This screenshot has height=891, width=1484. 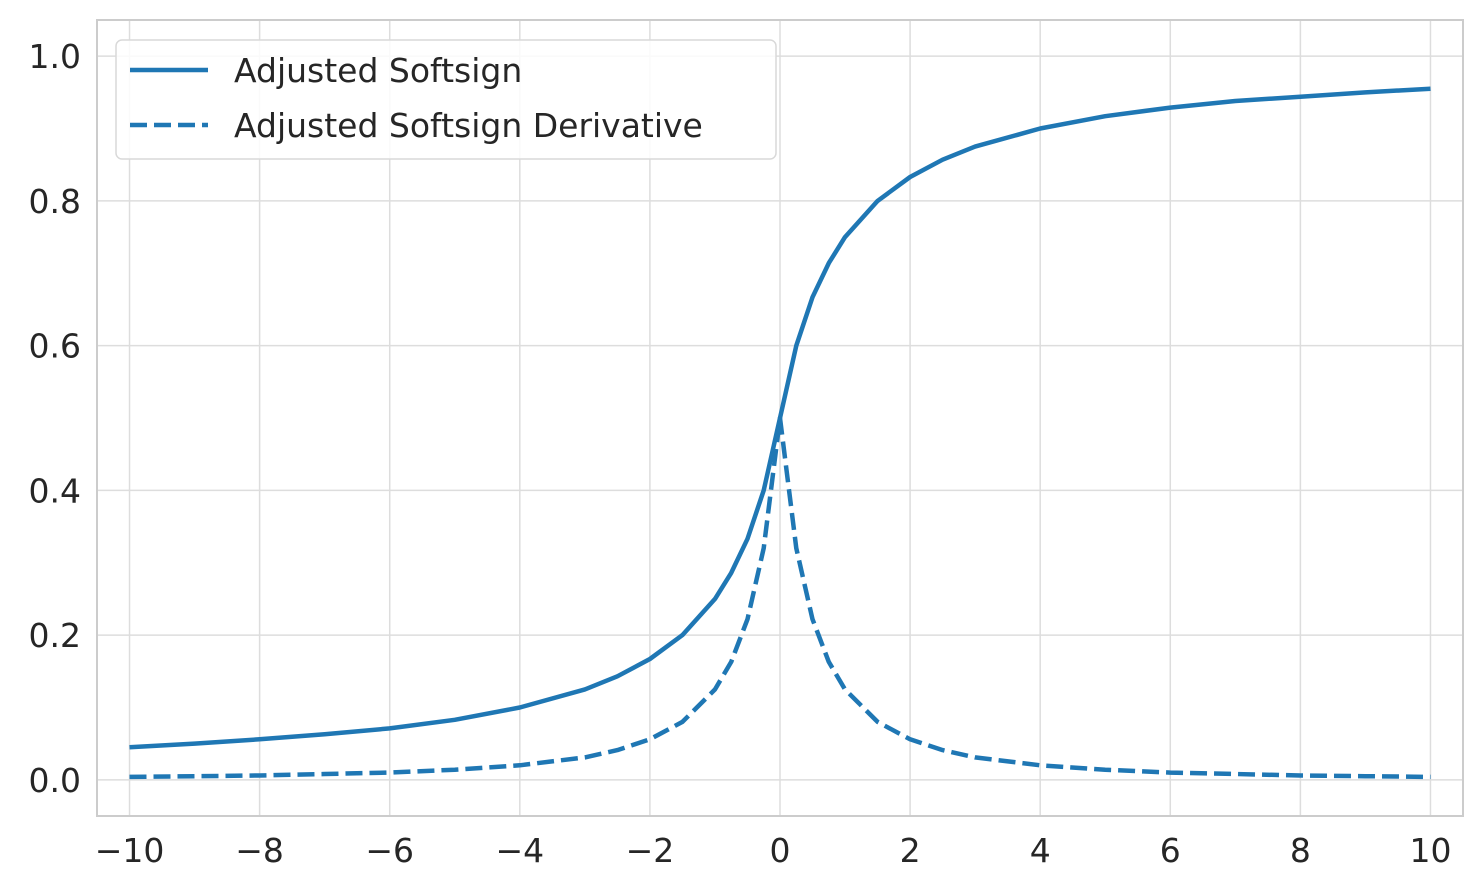 What do you see at coordinates (130, 850) in the screenshot?
I see `x-tick-label: −10` at bounding box center [130, 850].